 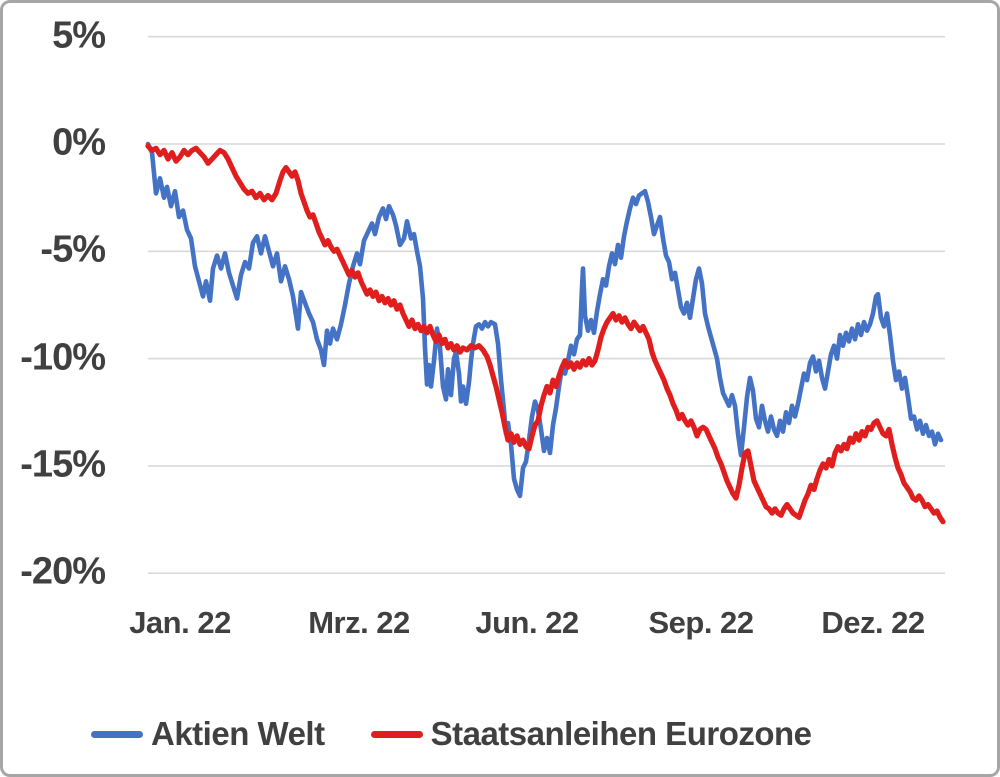 What do you see at coordinates (63, 571) in the screenshot?
I see `y-tick-label: -20%` at bounding box center [63, 571].